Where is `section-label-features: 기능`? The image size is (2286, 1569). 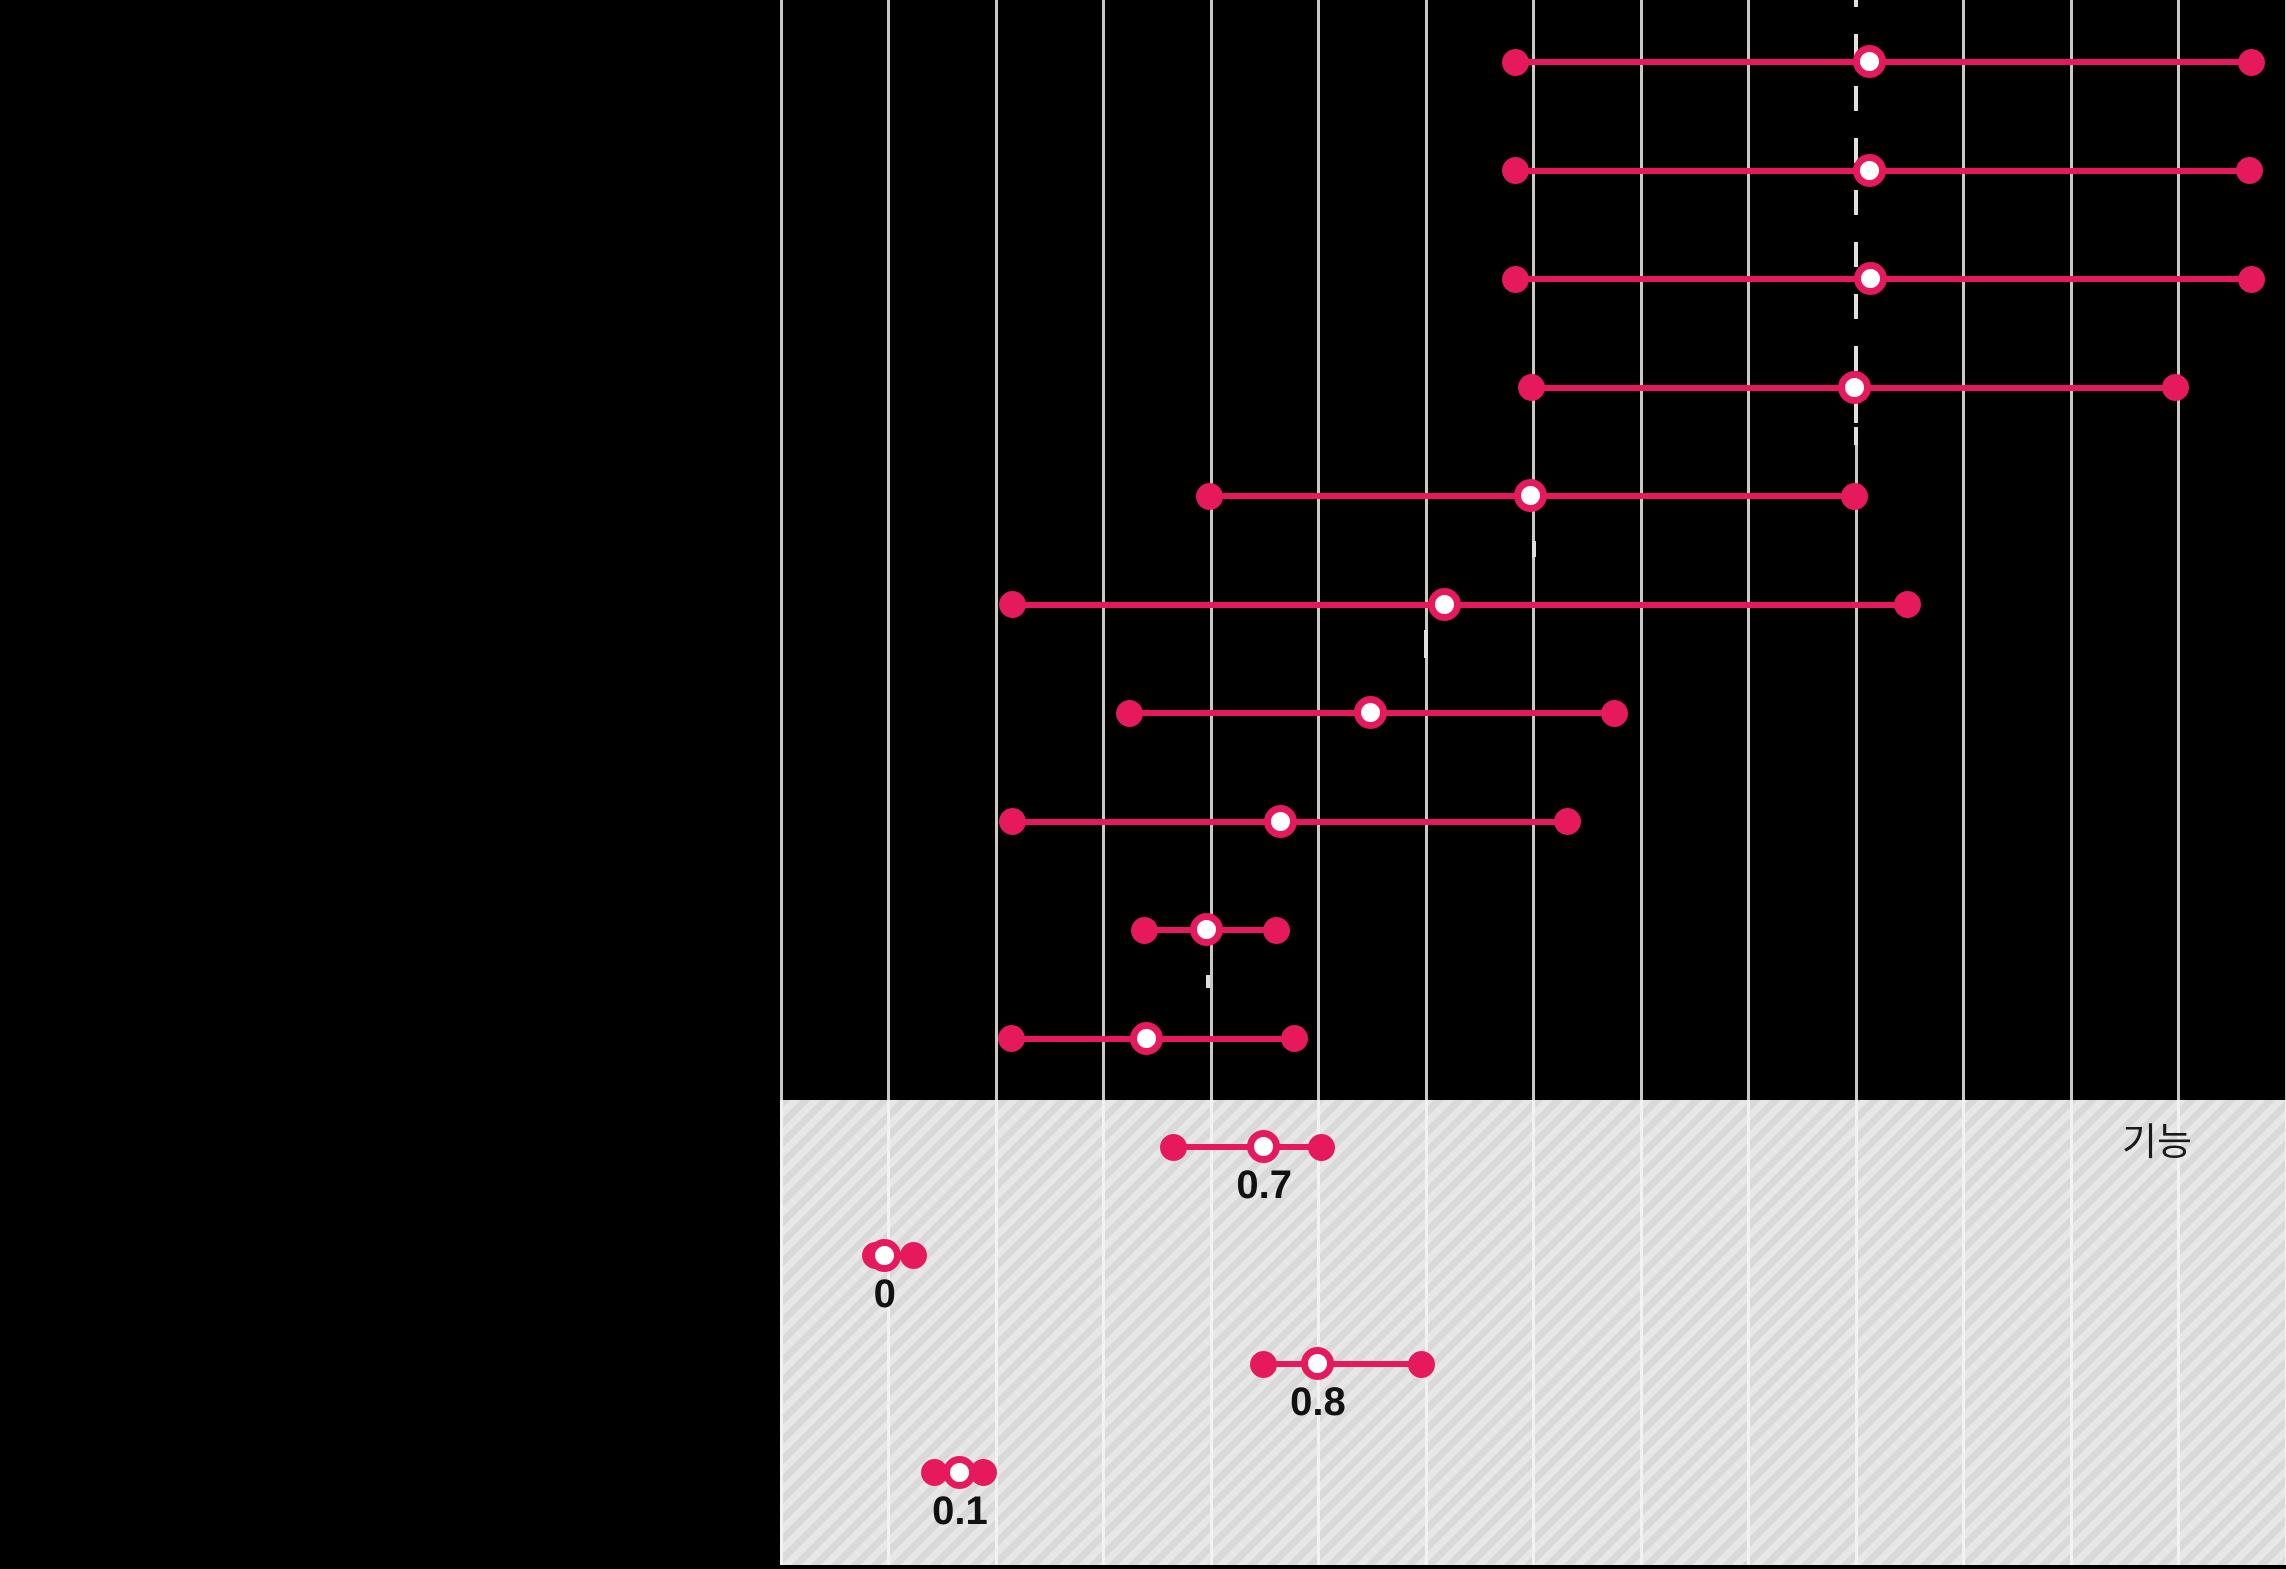 section-label-features: 기능 is located at coordinates (2157, 1143).